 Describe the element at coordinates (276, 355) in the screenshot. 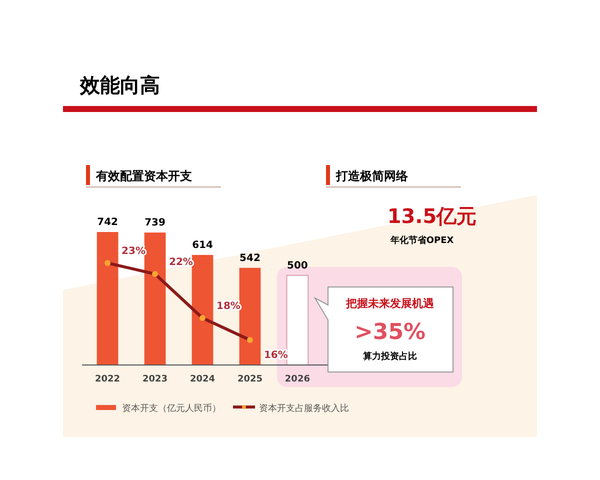

I see `data-label: 16%` at that location.